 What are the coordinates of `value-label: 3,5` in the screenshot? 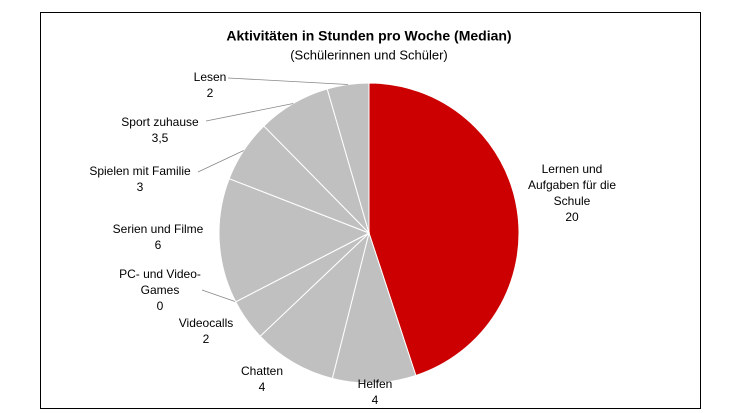 It's located at (160, 138).